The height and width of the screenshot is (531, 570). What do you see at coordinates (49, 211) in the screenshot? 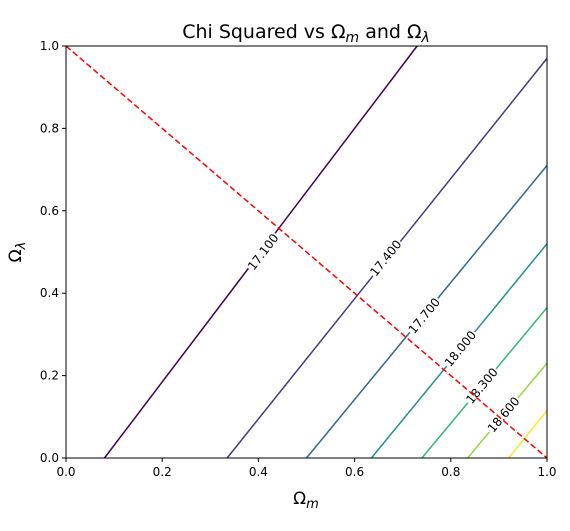
I see `y-tick-label: 0.6` at bounding box center [49, 211].